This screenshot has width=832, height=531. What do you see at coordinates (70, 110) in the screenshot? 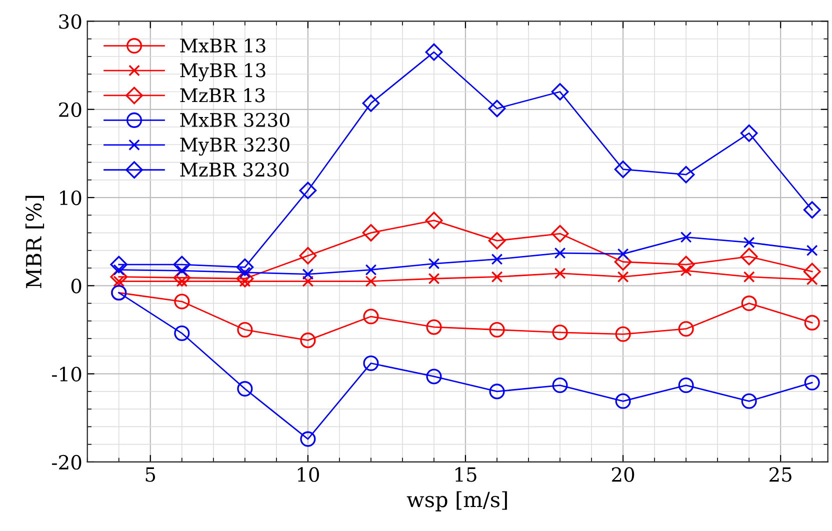
I see `y-tick-label: 20` at bounding box center [70, 110].